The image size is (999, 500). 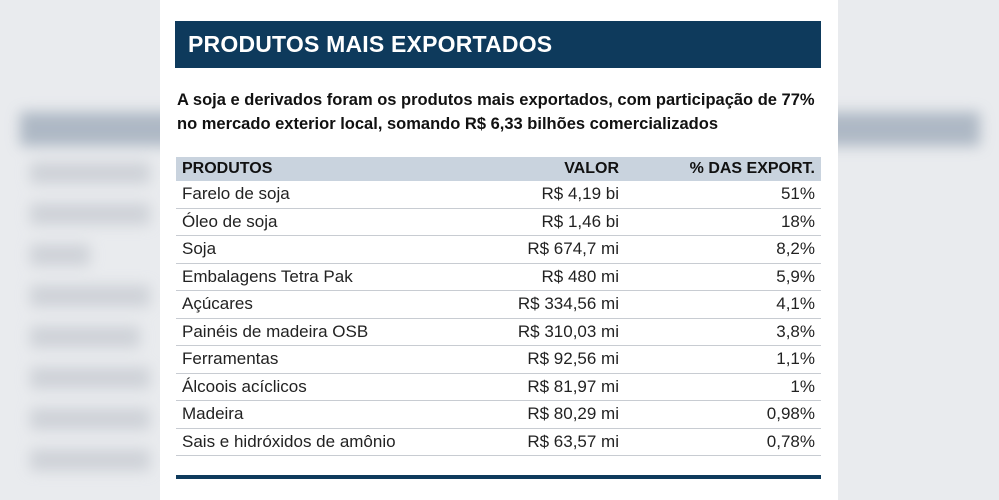 What do you see at coordinates (312, 387) in the screenshot?
I see `product-cell: Álcoois acíclicos` at bounding box center [312, 387].